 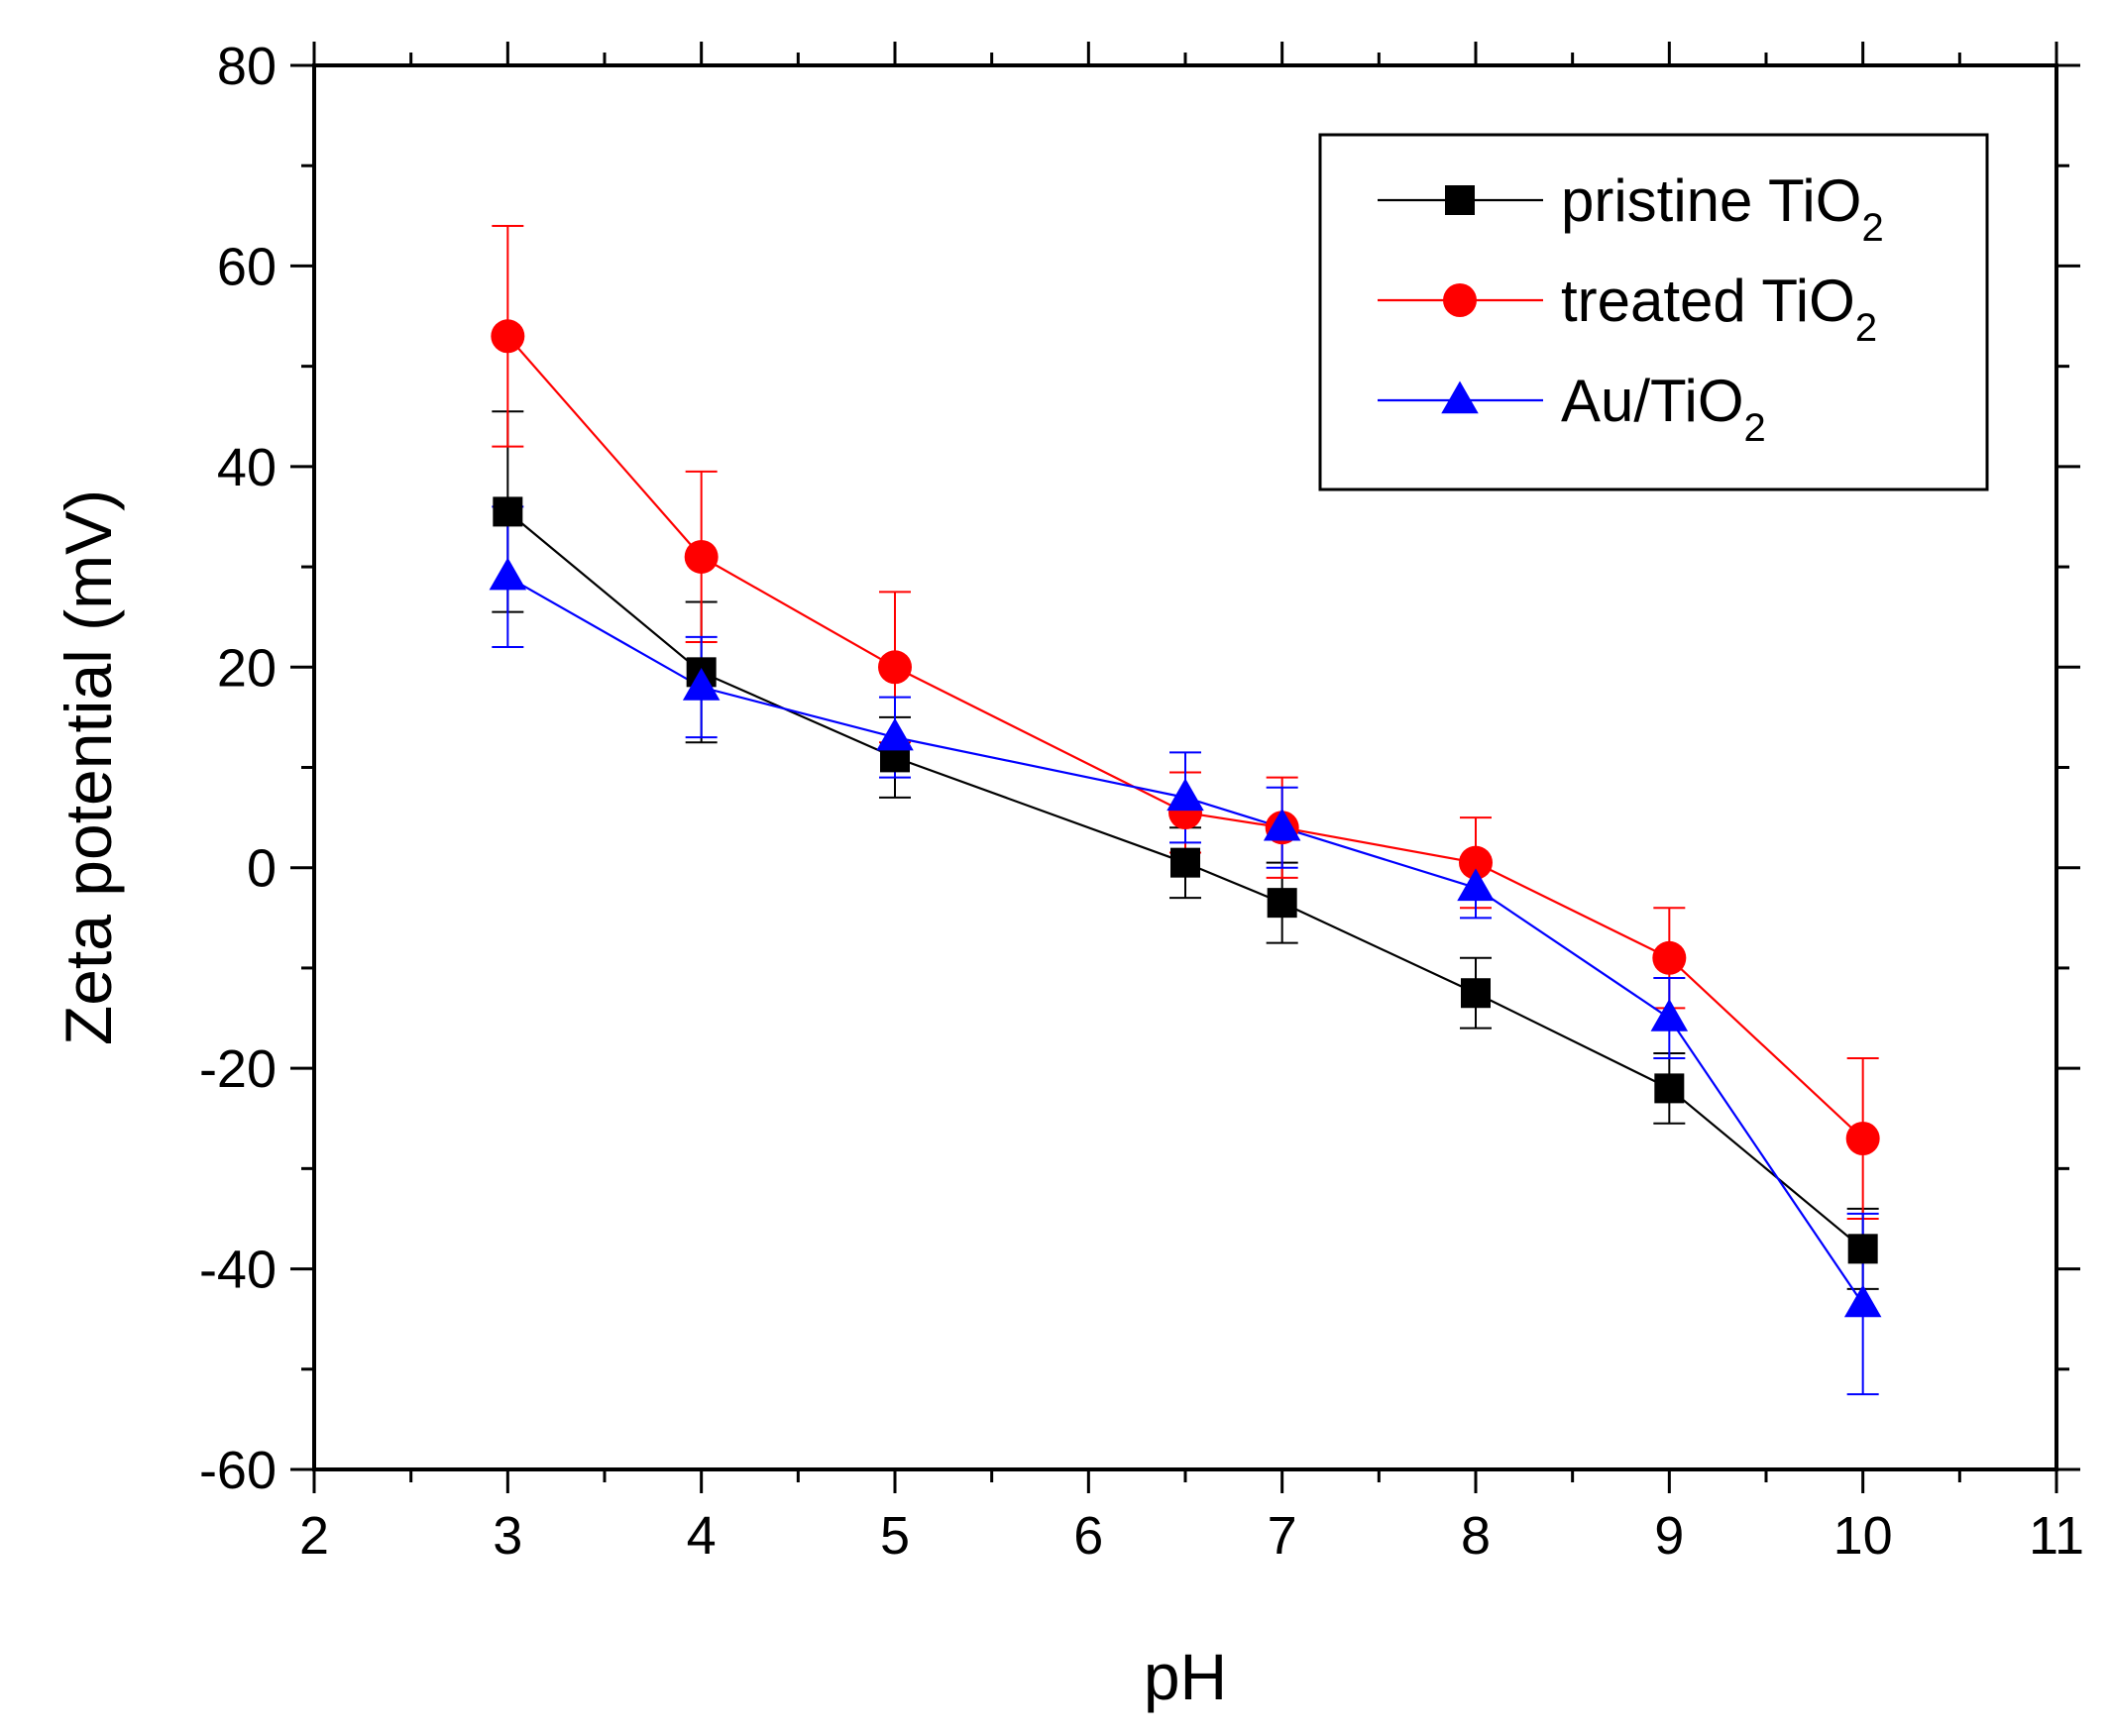 I want to click on legend-item-treated: treated TiO2, so click(x=1627, y=309).